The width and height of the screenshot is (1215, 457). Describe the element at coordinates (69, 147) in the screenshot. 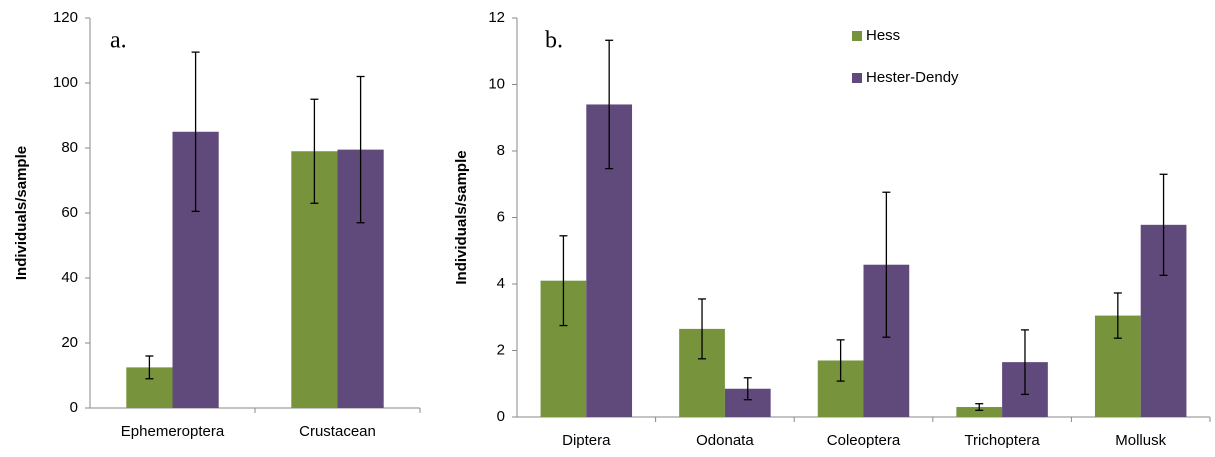

I see `y-tick-label: 80` at that location.